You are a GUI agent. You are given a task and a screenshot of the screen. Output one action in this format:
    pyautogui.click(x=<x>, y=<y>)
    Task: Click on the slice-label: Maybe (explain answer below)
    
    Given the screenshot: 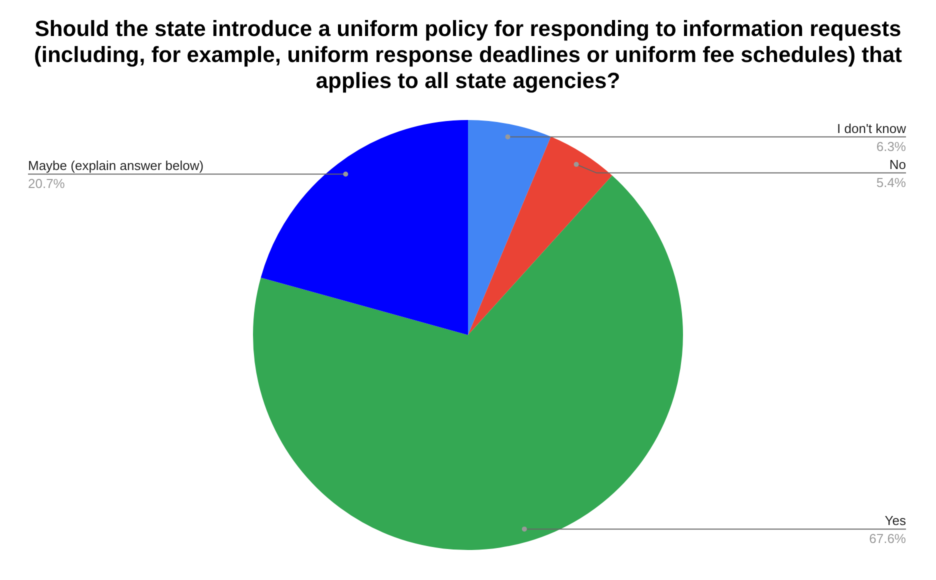 What is the action you would take?
    pyautogui.click(x=116, y=166)
    